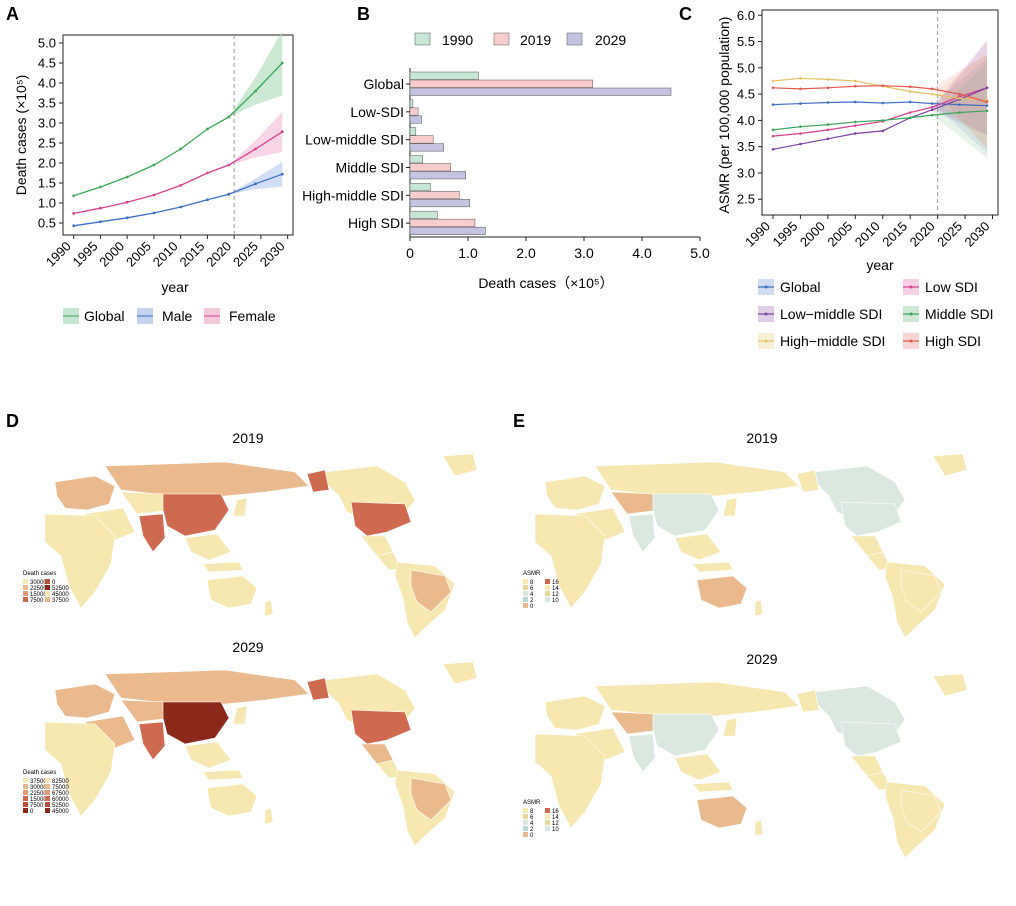 The width and height of the screenshot is (1016, 906). I want to click on map-legend-value: 16, so click(555, 583).